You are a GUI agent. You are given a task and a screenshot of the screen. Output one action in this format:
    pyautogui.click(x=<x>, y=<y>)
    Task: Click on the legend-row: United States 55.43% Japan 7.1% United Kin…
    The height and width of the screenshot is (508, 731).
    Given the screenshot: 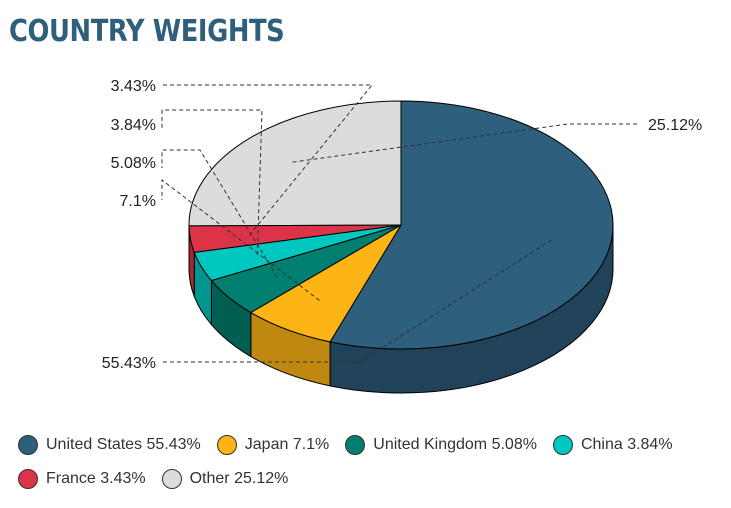 What is the action you would take?
    pyautogui.click(x=368, y=445)
    